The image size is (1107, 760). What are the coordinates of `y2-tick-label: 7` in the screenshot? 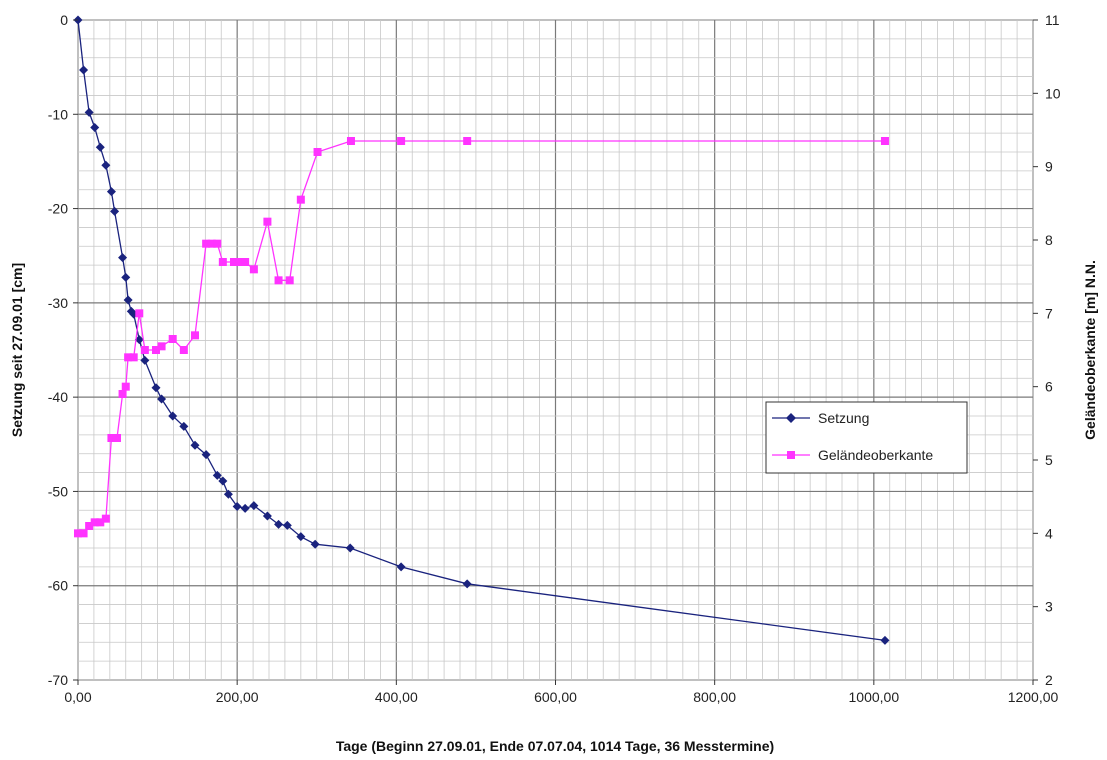 It's located at (1049, 313).